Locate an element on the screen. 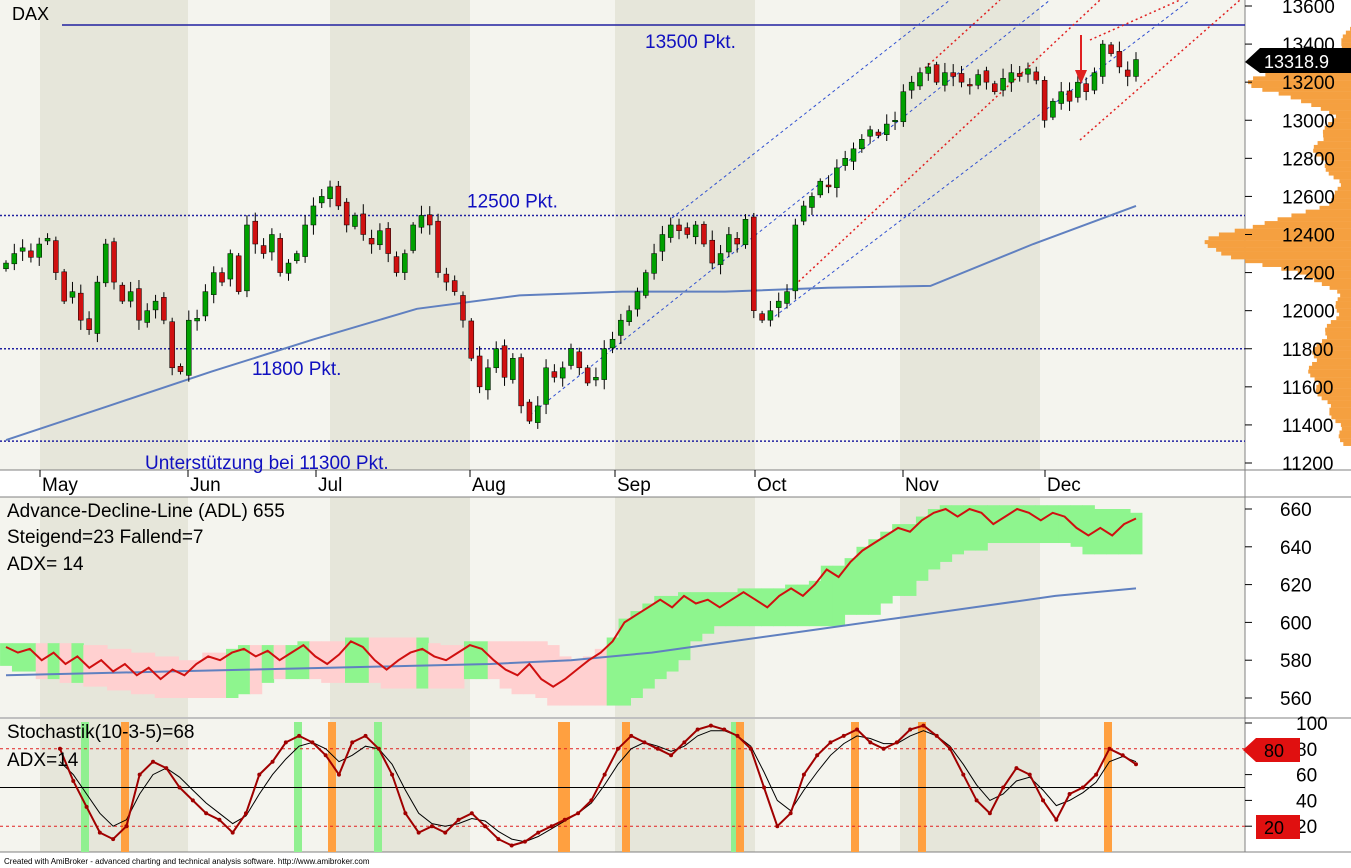 The height and width of the screenshot is (868, 1351). stoch-k-dots is located at coordinates (598, 785).